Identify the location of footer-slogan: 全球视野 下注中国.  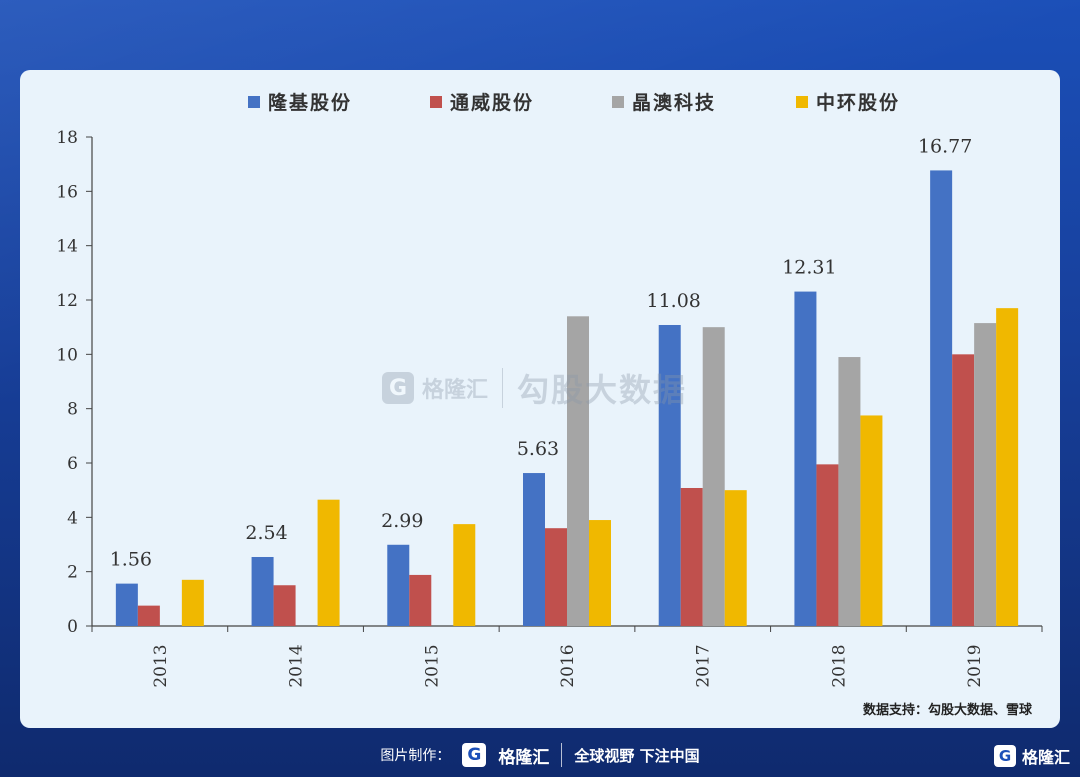
(637, 755).